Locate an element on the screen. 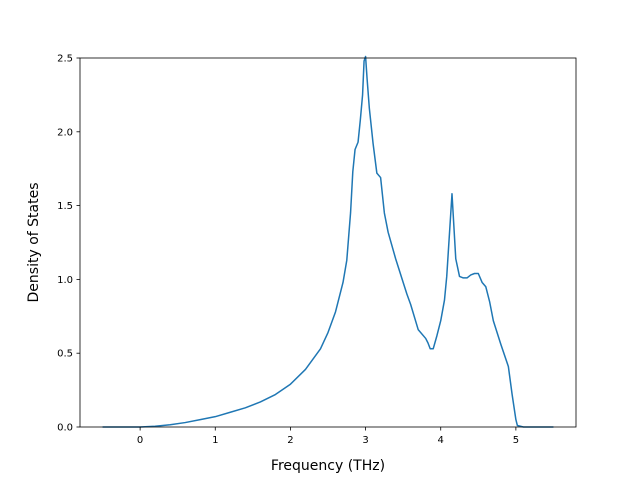 This screenshot has width=640, height=480. y-tick-label: 0.5 is located at coordinates (65, 354).